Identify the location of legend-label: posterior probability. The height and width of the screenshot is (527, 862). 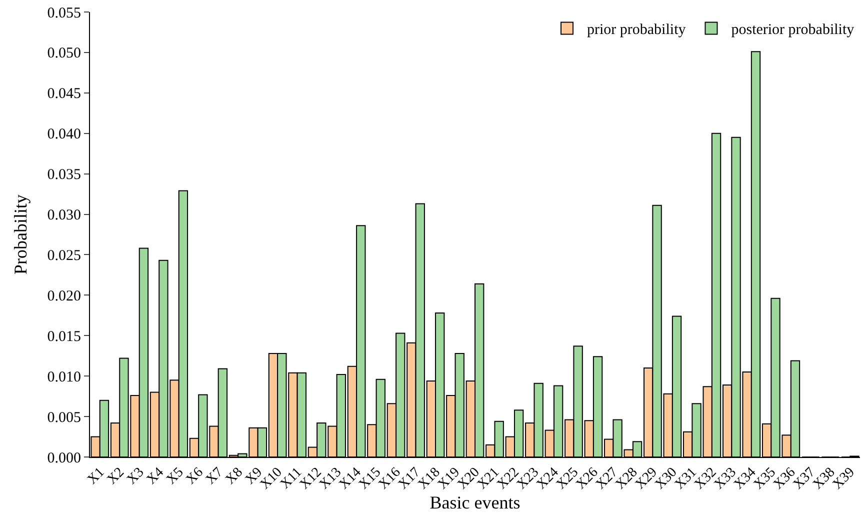
(793, 30).